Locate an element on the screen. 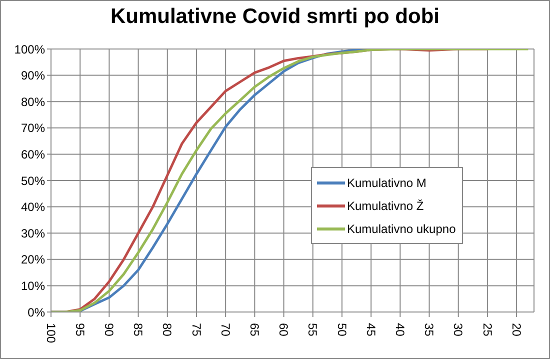  x-tick-label: 25 is located at coordinates (487, 330).